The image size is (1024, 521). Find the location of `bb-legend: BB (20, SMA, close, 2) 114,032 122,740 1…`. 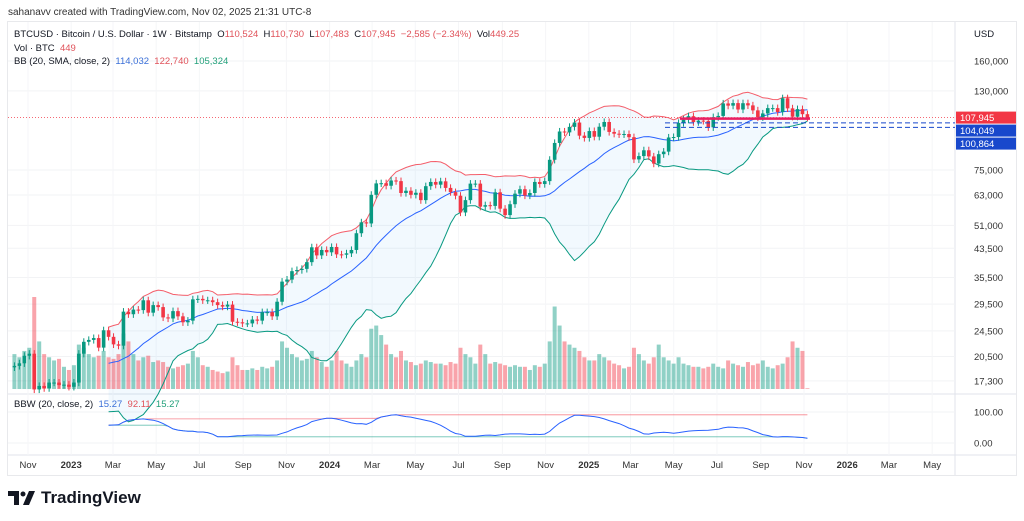

bb-legend: BB (20, SMA, close, 2) 114,032 122,740 1… is located at coordinates (266, 62).